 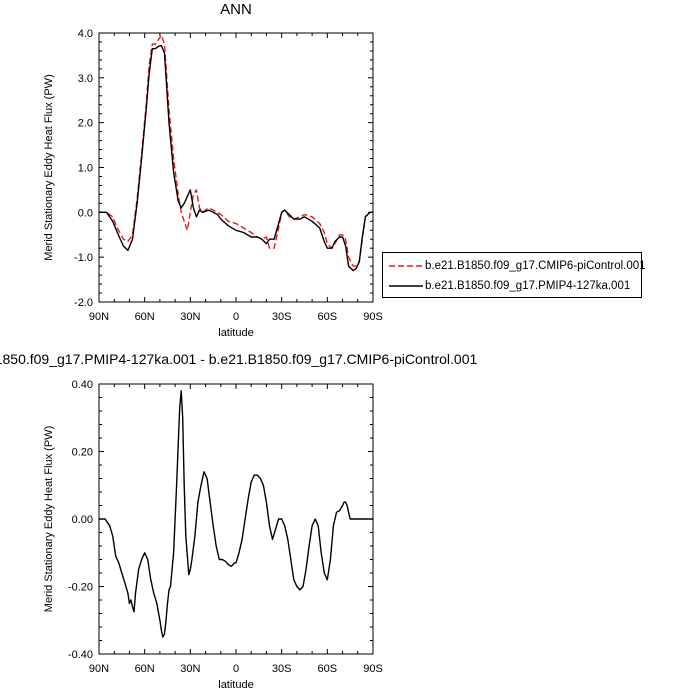 I want to click on p1-xtick-label: 30N, so click(x=190, y=317).